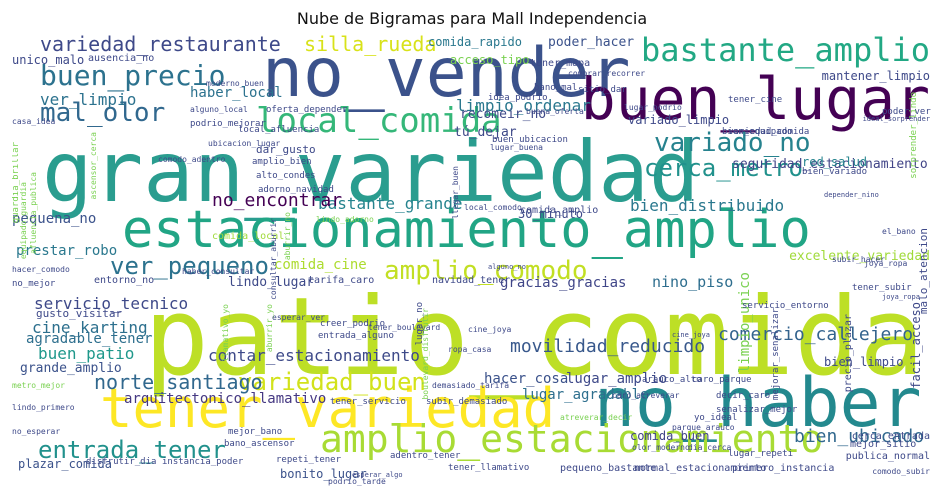 The height and width of the screenshot is (504, 944). I want to click on cloud-word: local_afluencia, so click(279, 130).